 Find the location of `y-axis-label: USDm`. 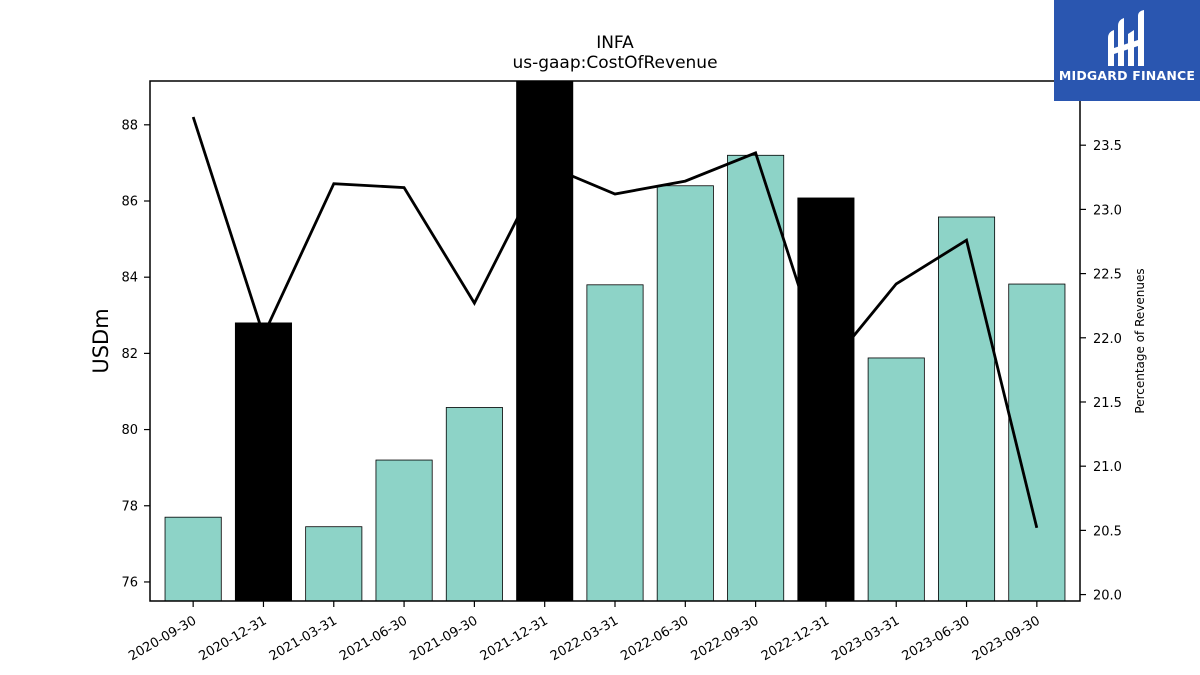

y-axis-label: USDm is located at coordinates (101, 340).